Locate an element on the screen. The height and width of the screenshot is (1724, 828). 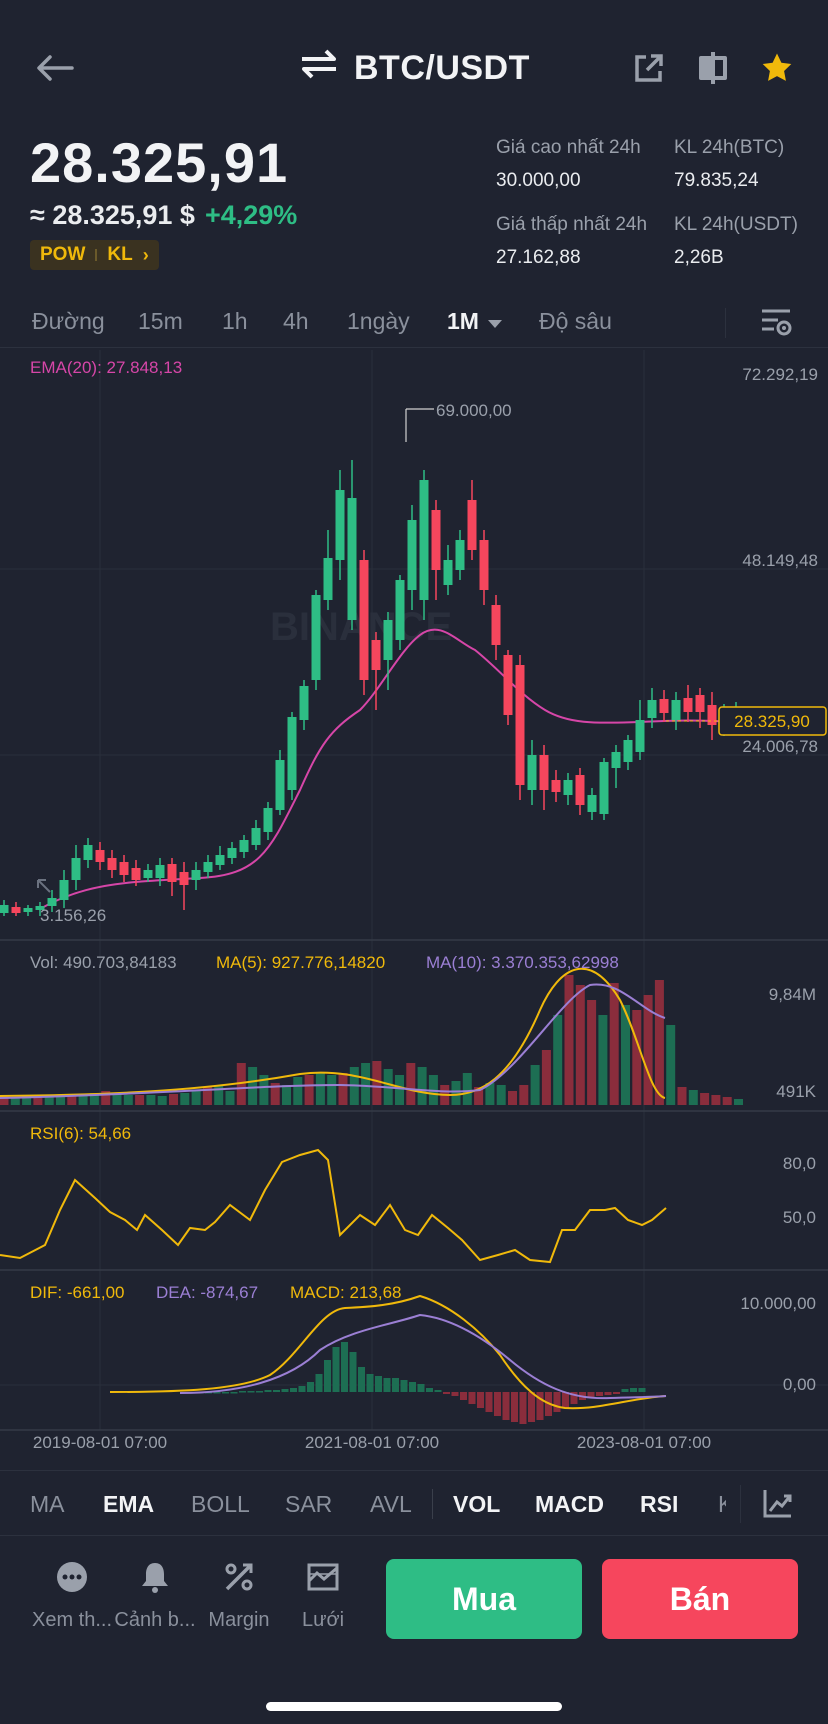
tab-depth: Độ sâu is located at coordinates (575, 321).